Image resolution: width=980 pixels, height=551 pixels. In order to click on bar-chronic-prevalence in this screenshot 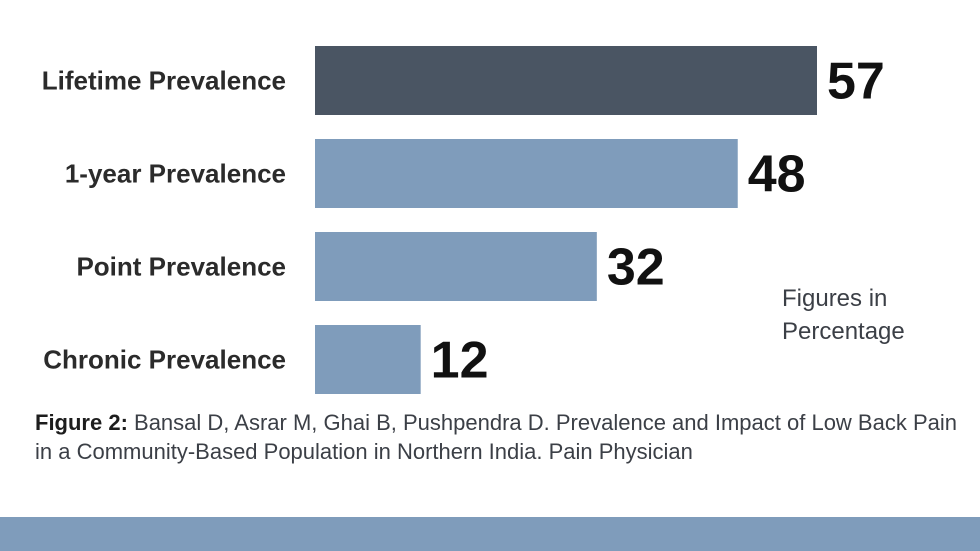, I will do `click(368, 359)`.